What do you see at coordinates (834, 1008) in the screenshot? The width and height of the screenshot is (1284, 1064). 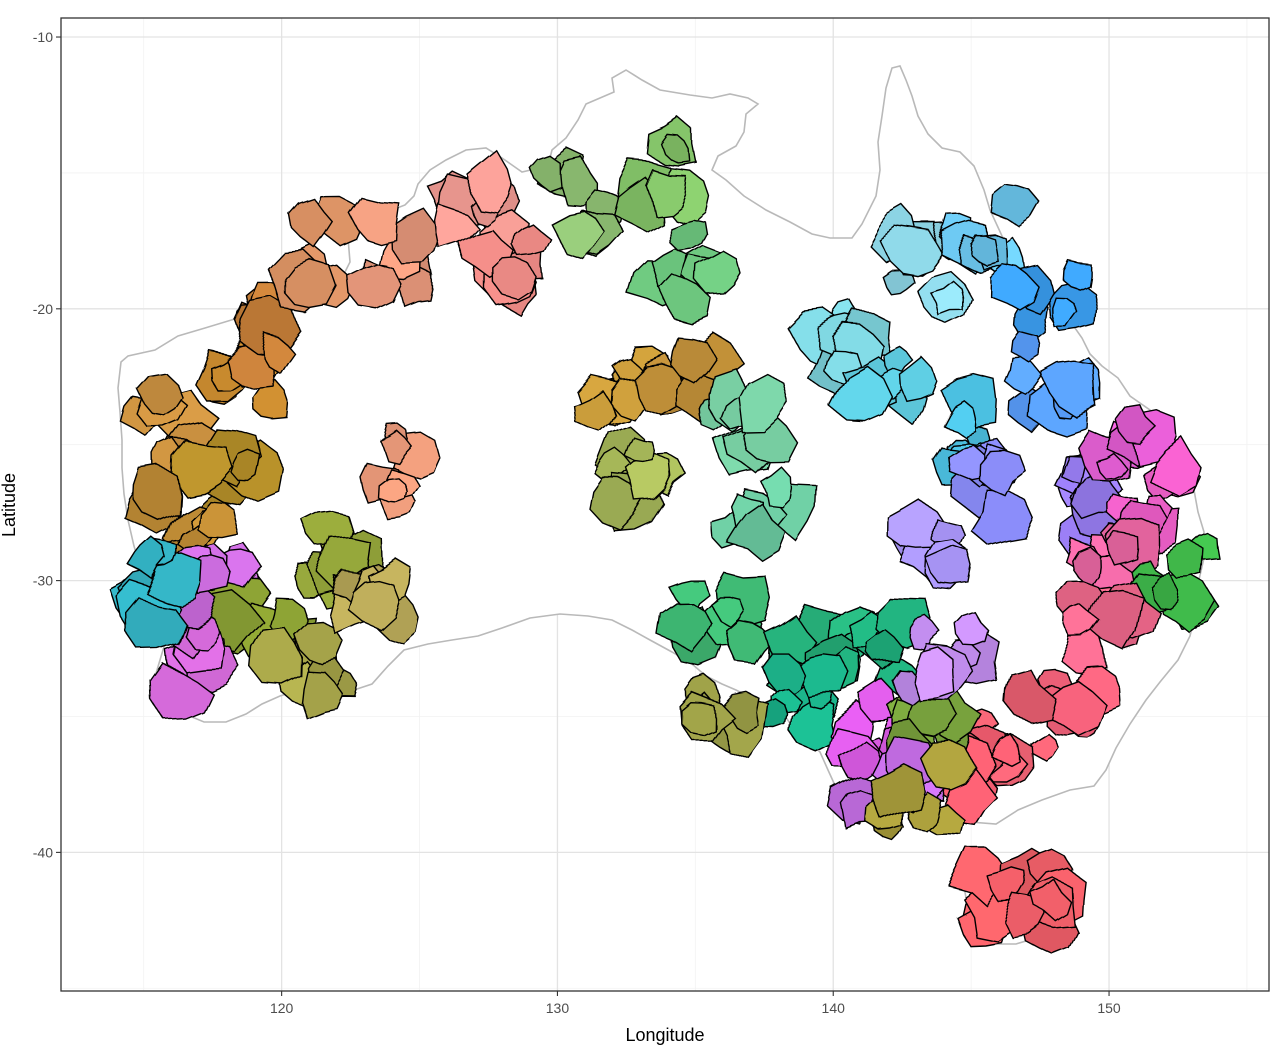 I see `x-tick-label: 140` at bounding box center [834, 1008].